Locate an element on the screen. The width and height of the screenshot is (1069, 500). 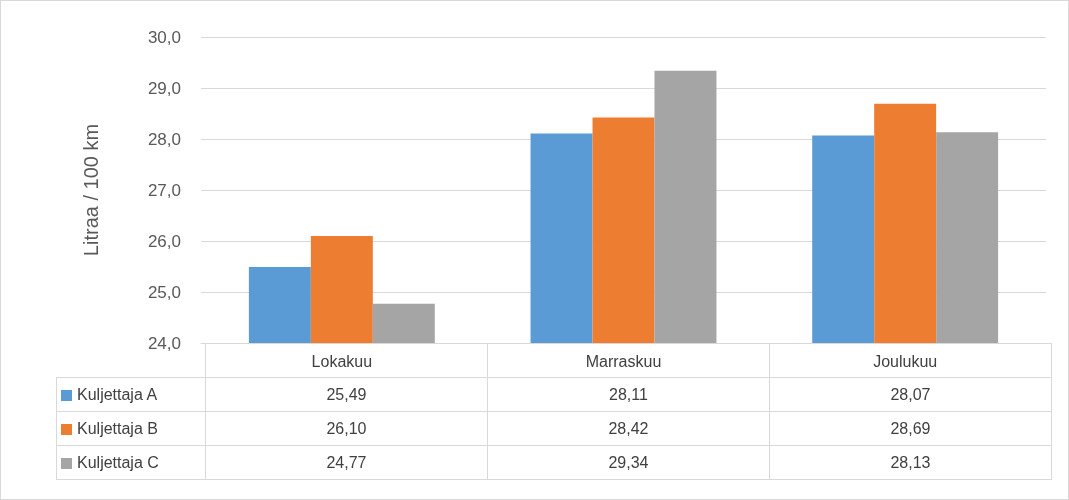
legend-label: Kuljettaja C is located at coordinates (131, 462).